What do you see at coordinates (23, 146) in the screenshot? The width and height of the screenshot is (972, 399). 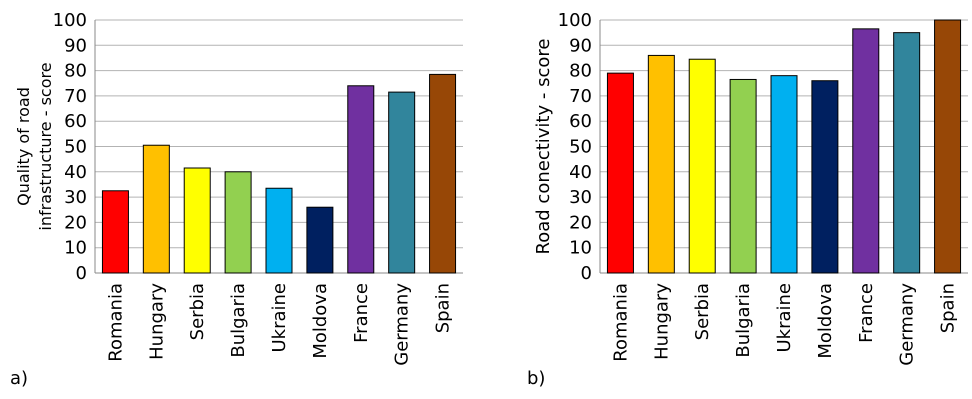 I see `y-axis-label: Quality of road` at bounding box center [23, 146].